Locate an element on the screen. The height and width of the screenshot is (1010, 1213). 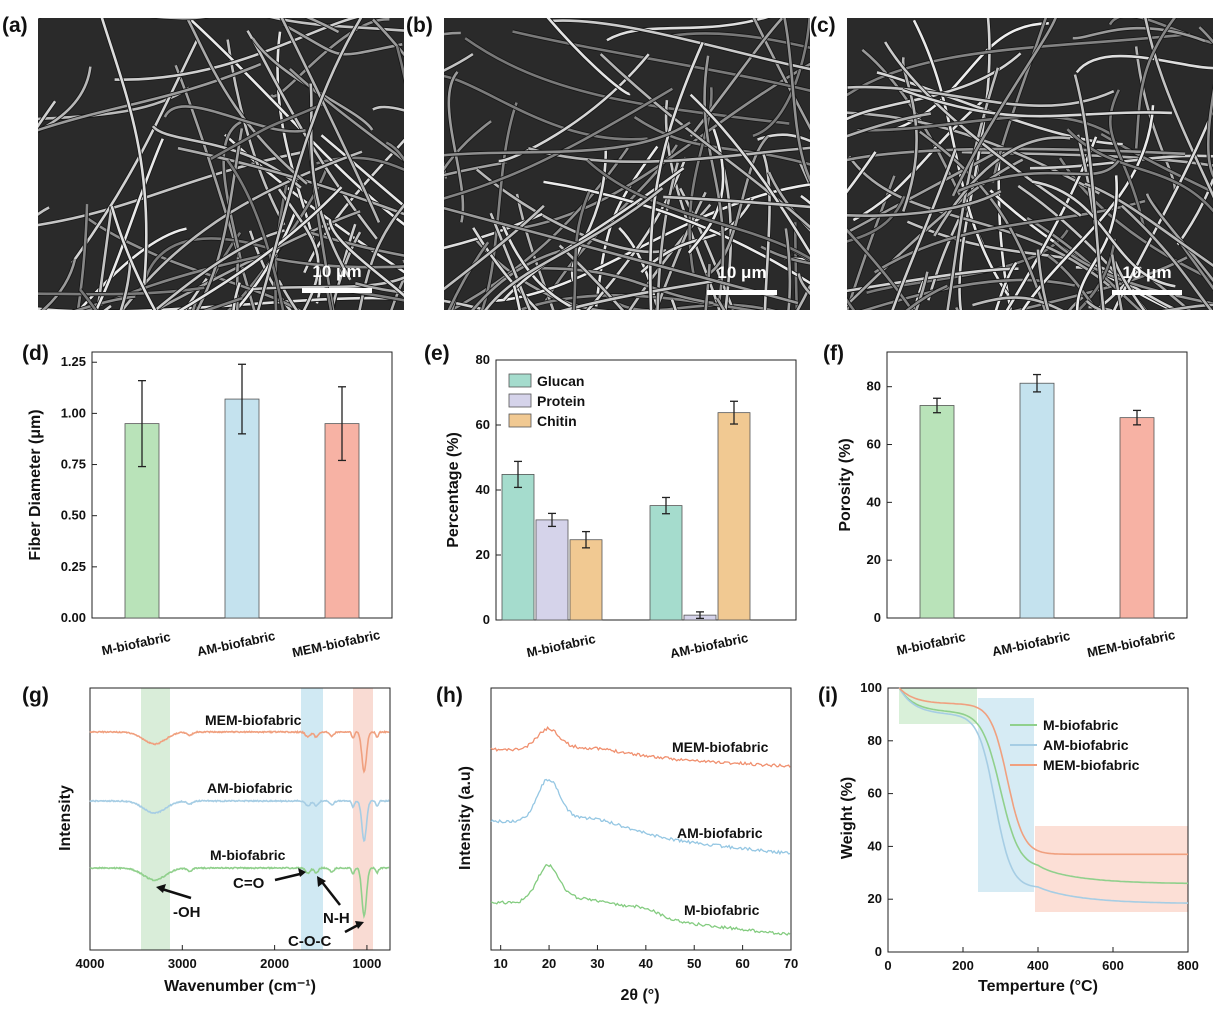
y-axis-label: Percentage (%) is located at coordinates (453, 490).